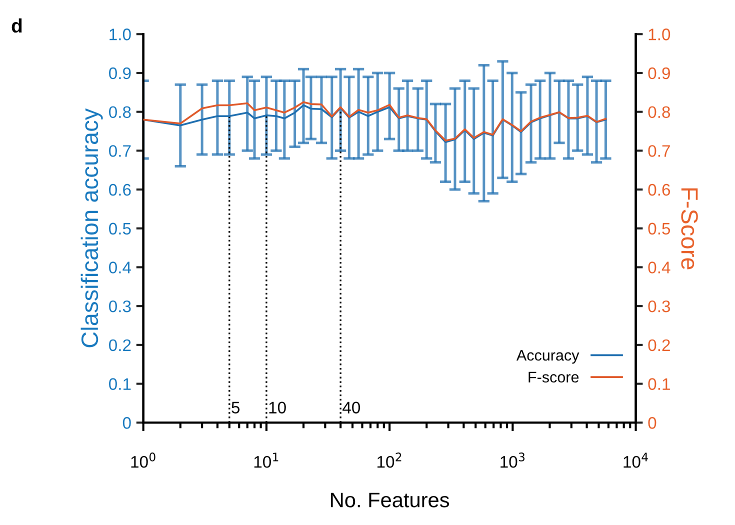  What do you see at coordinates (512, 460) in the screenshot?
I see `x-tick-label: 10$^{3}$` at bounding box center [512, 460].